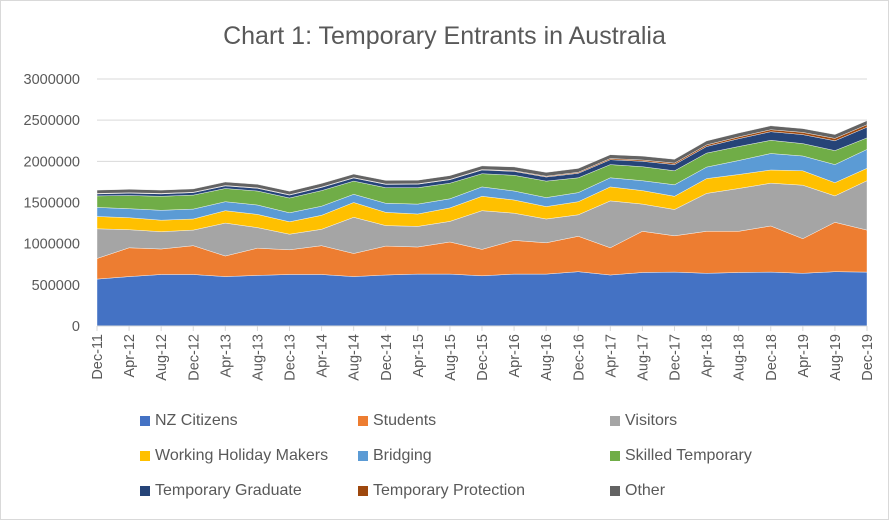 The image size is (889, 520). Describe the element at coordinates (579, 357) in the screenshot. I see `x-tick-label: Dec-16` at that location.